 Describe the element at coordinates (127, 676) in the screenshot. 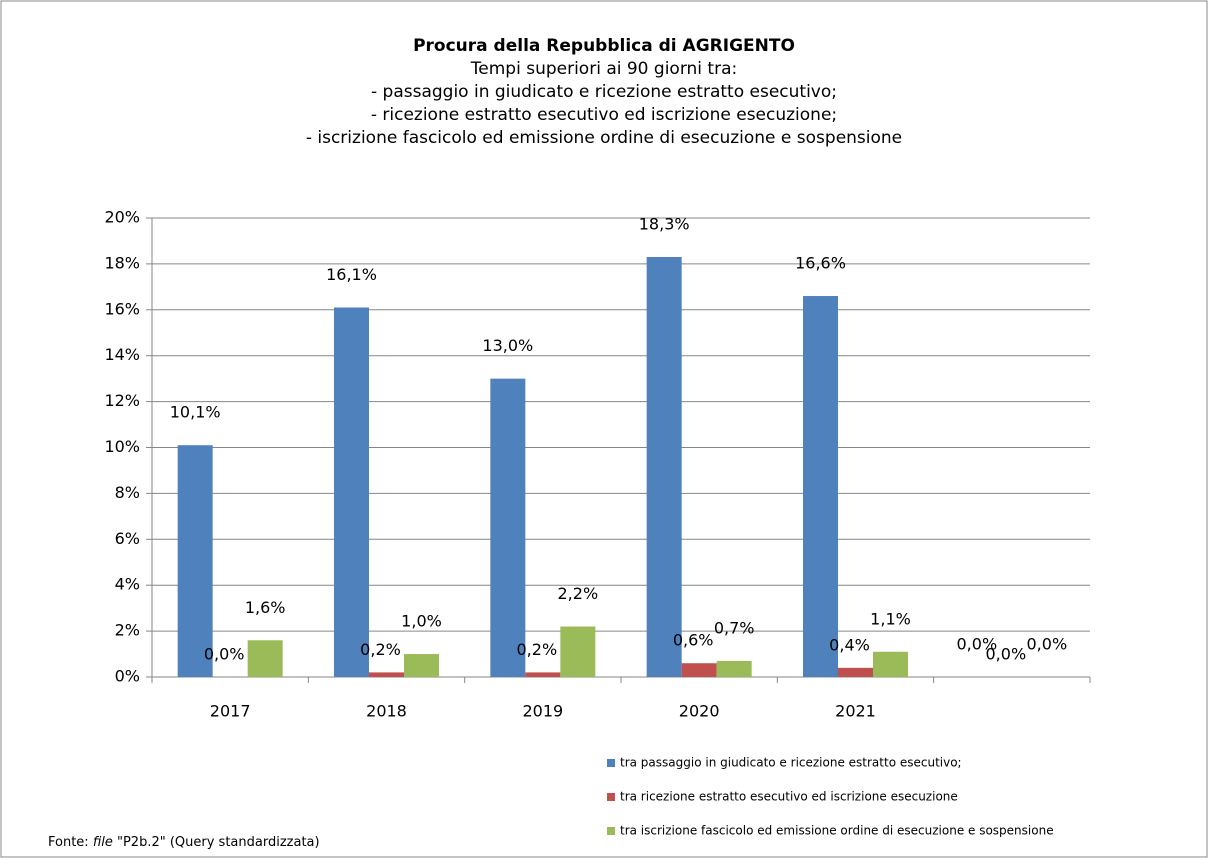

I see `y-tick-label: 0%` at that location.